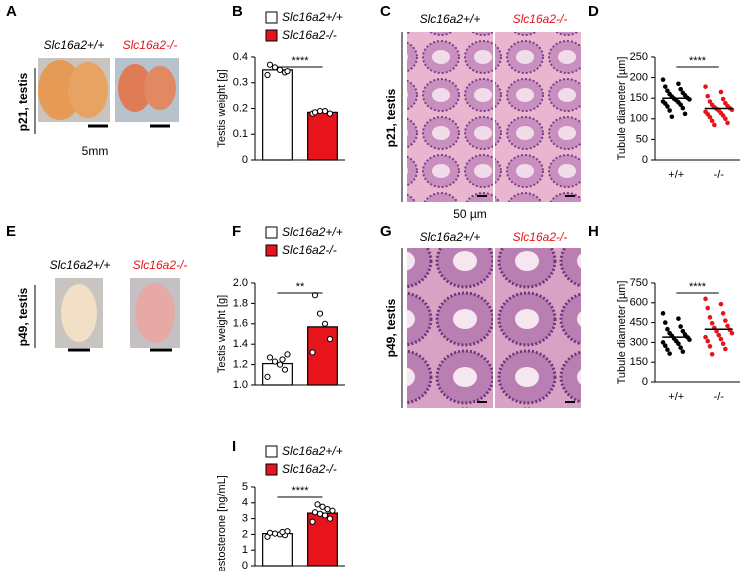 This screenshot has width=754, height=576. What do you see at coordinates (95, 151) in the screenshot?
I see `scale-label: 5mm` at bounding box center [95, 151].